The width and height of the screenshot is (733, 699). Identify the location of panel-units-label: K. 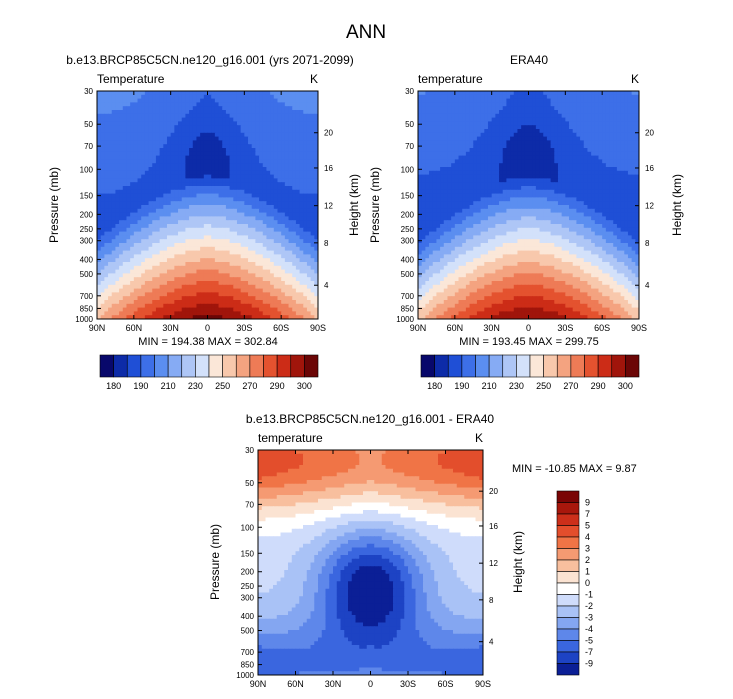
(314, 79).